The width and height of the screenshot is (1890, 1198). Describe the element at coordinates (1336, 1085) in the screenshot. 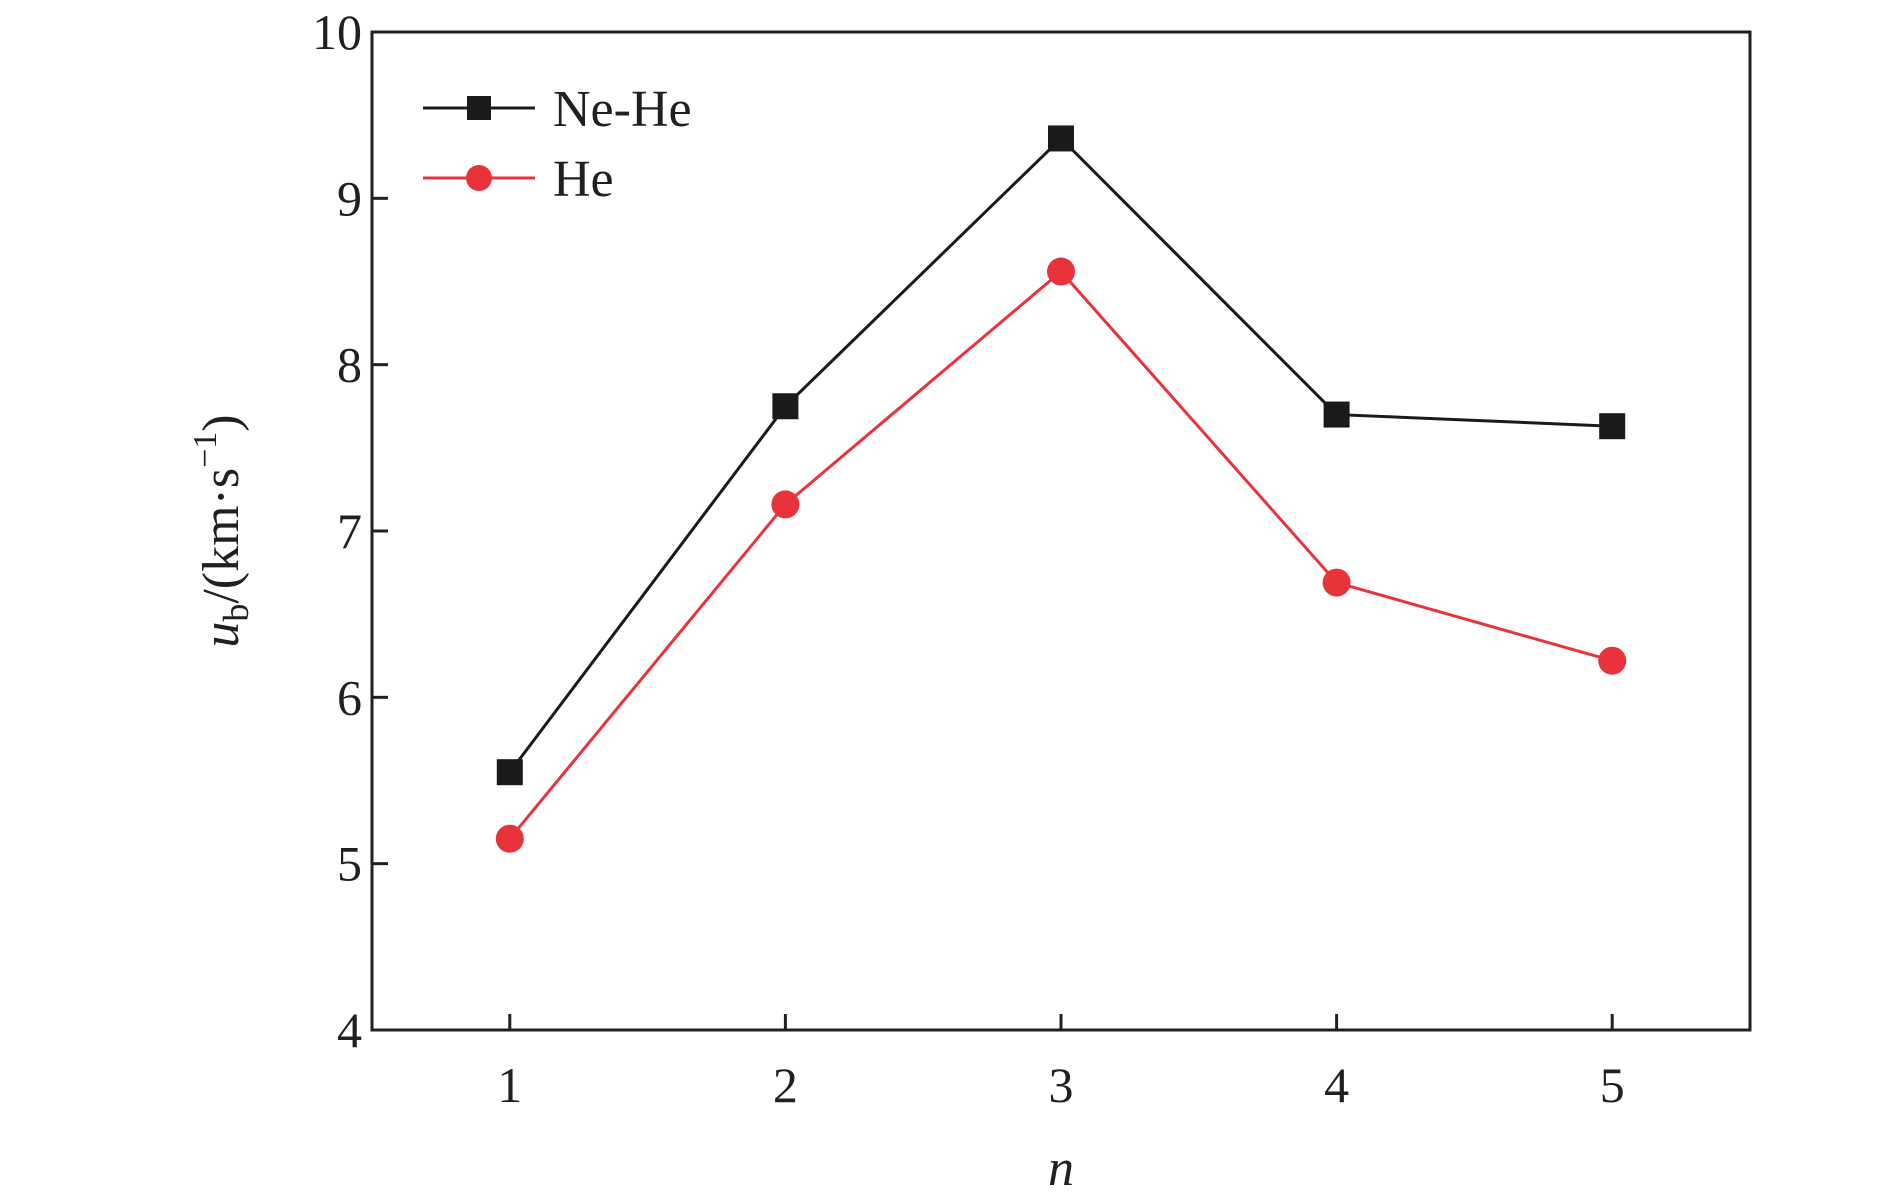

I see `x-tick-label: 4` at that location.